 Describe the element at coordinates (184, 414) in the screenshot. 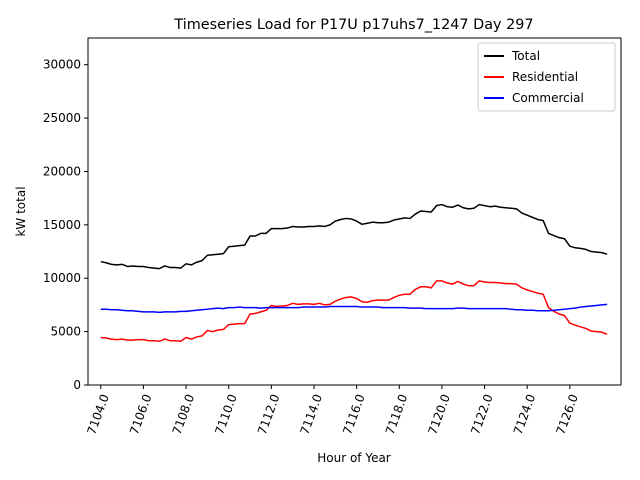

I see `x-tick-label: 7108.0` at that location.